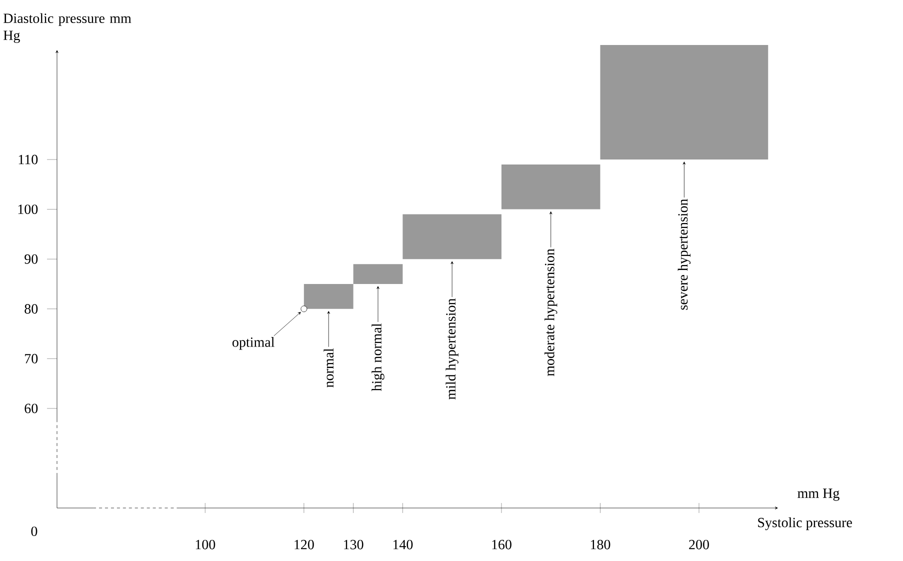 This screenshot has height=561, width=903. Describe the element at coordinates (68, 28) in the screenshot. I see `y-axis-title: Diastolic pressure mm Hg` at that location.